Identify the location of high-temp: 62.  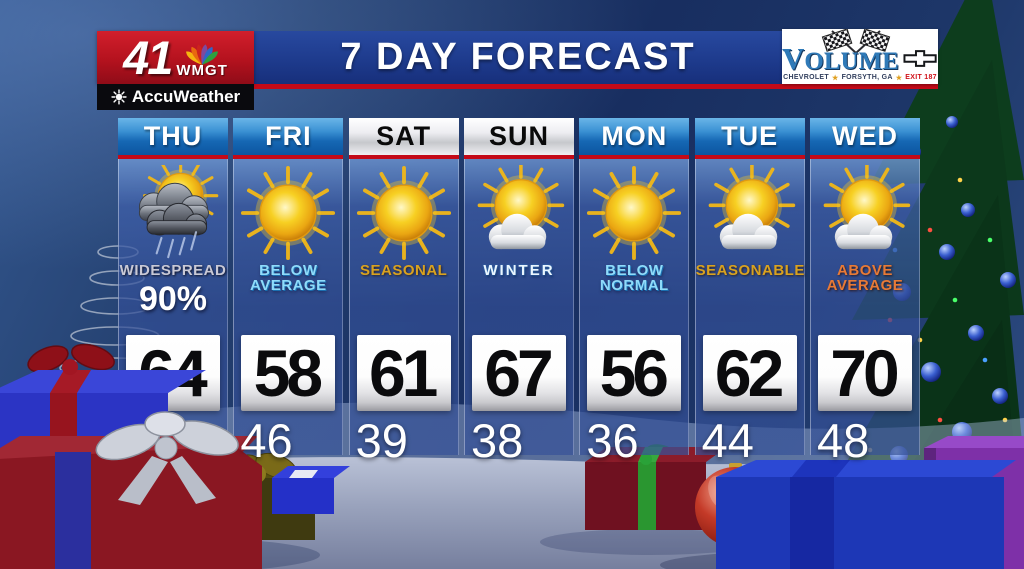
(749, 373).